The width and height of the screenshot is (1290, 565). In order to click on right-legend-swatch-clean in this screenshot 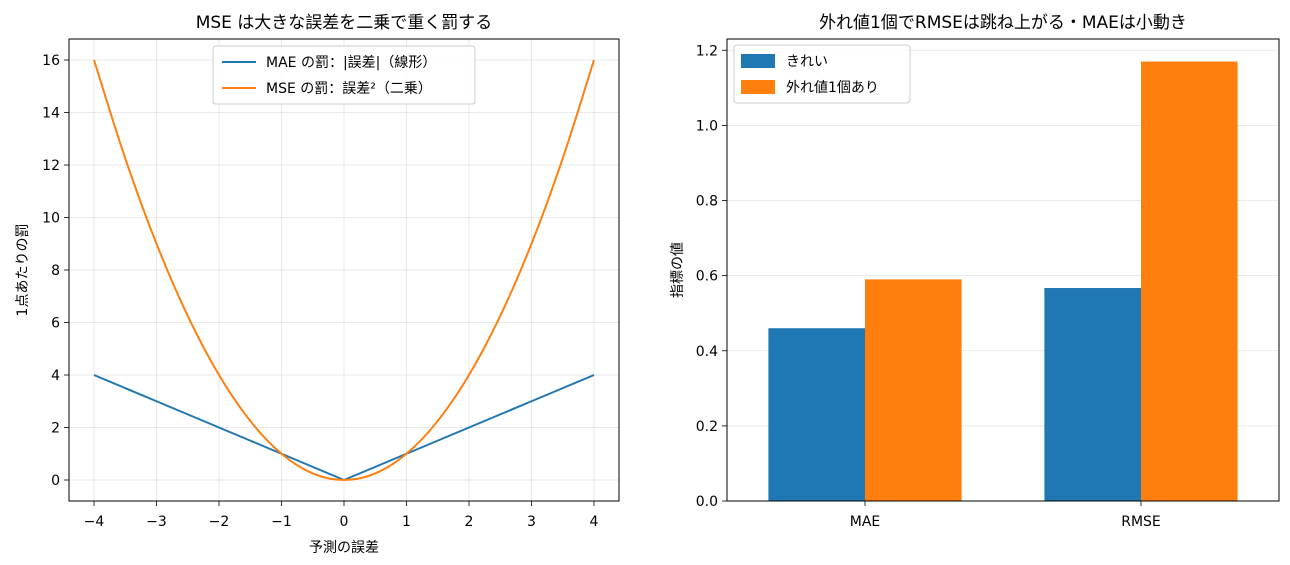, I will do `click(758, 61)`.